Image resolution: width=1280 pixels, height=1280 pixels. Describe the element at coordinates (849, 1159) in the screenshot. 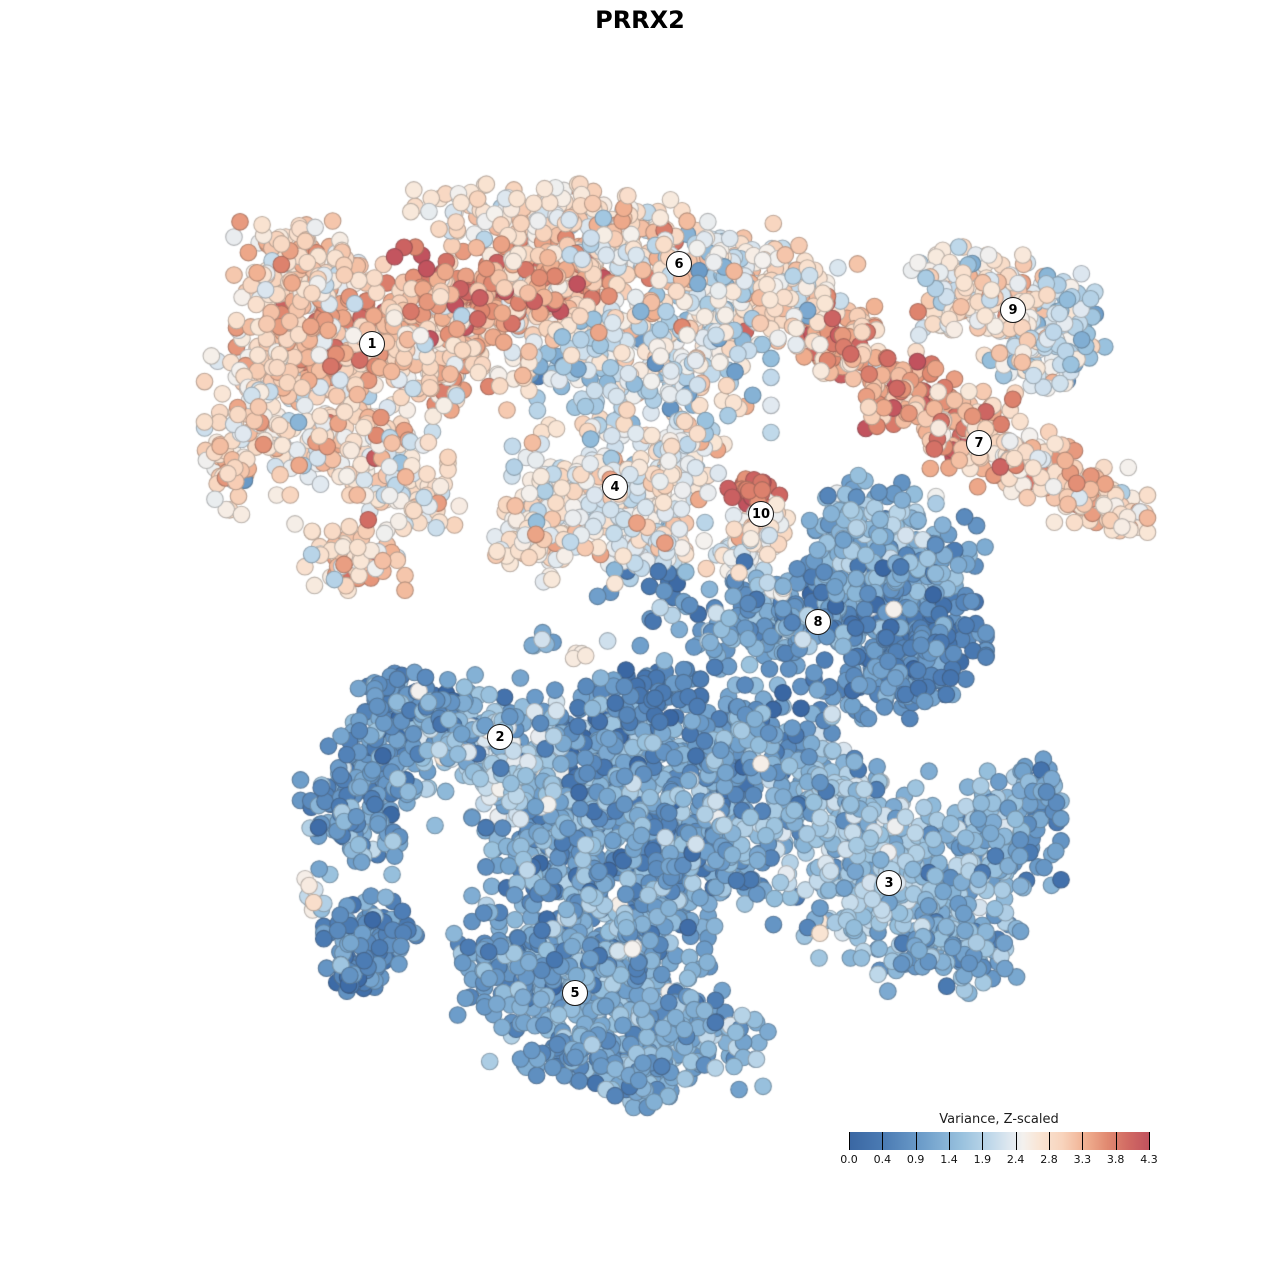

I see `legend-tick-label: 0.0` at that location.